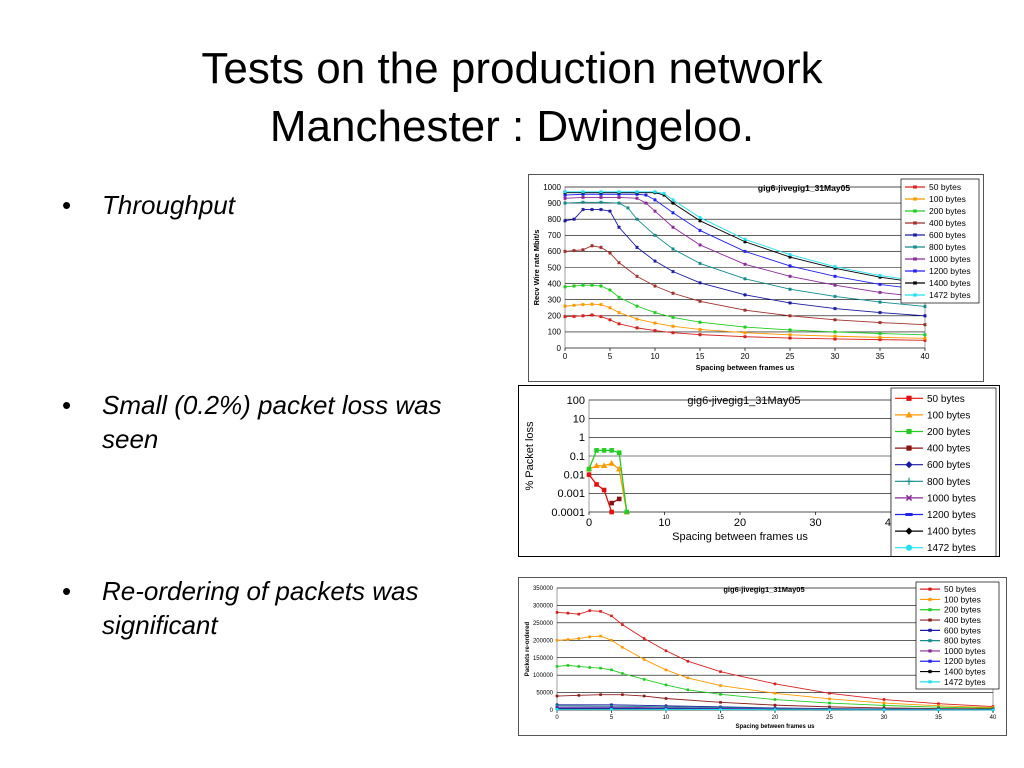 The height and width of the screenshot is (768, 1024). I want to click on y-tick-label: 200000, so click(543, 641).